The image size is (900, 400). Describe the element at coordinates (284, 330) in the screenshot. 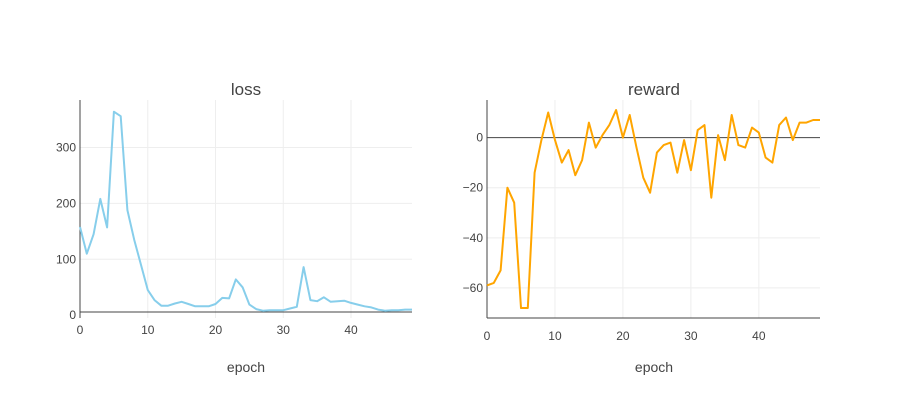

I see `loss-xtick-label: 30` at that location.